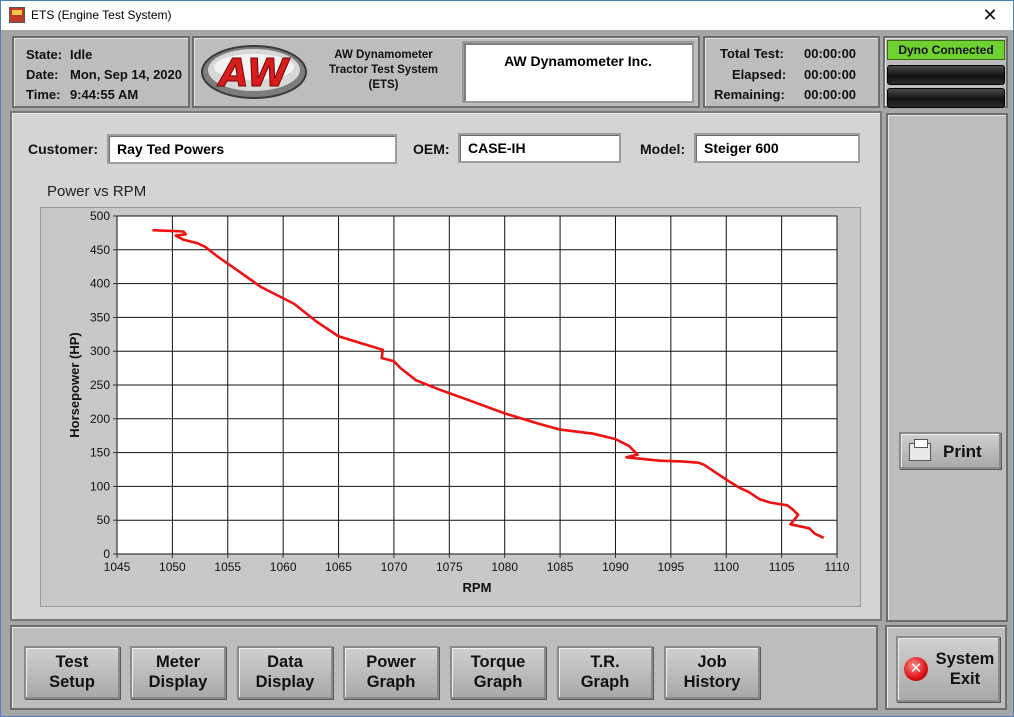 This screenshot has width=1014, height=717. What do you see at coordinates (498, 662) in the screenshot?
I see `nav-label-line1: Torque` at bounding box center [498, 662].